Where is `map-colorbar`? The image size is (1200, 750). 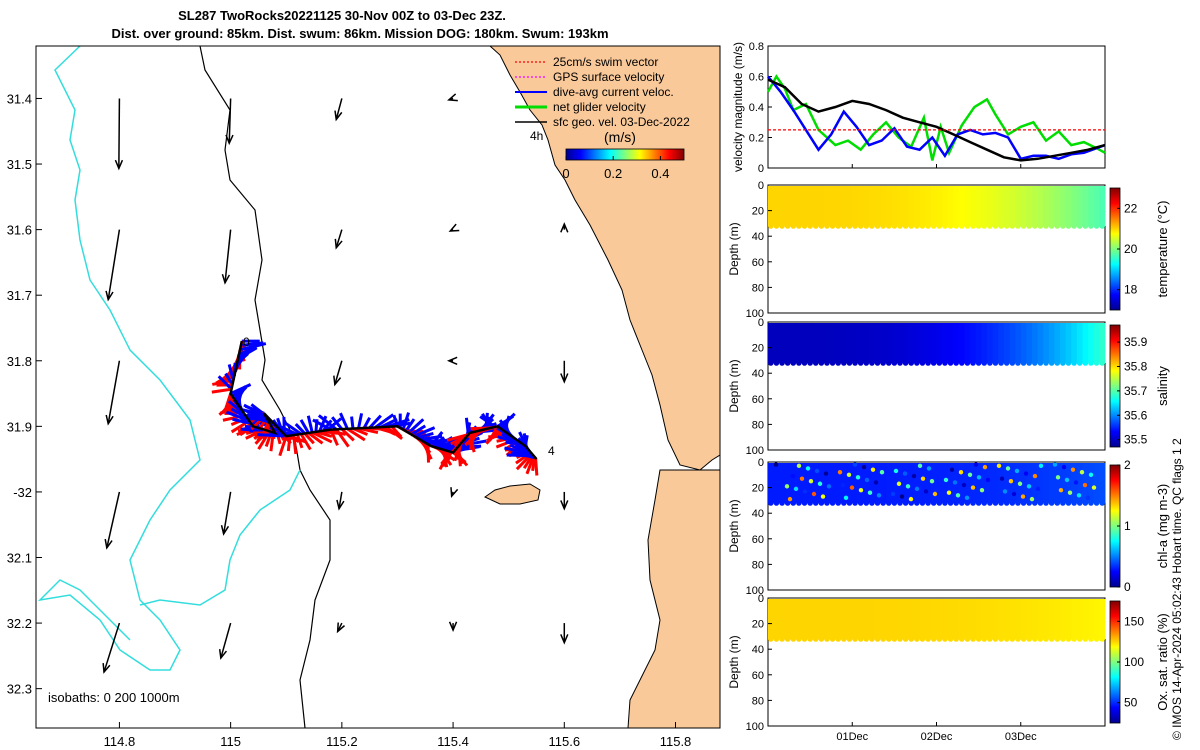 map-colorbar is located at coordinates (625, 154).